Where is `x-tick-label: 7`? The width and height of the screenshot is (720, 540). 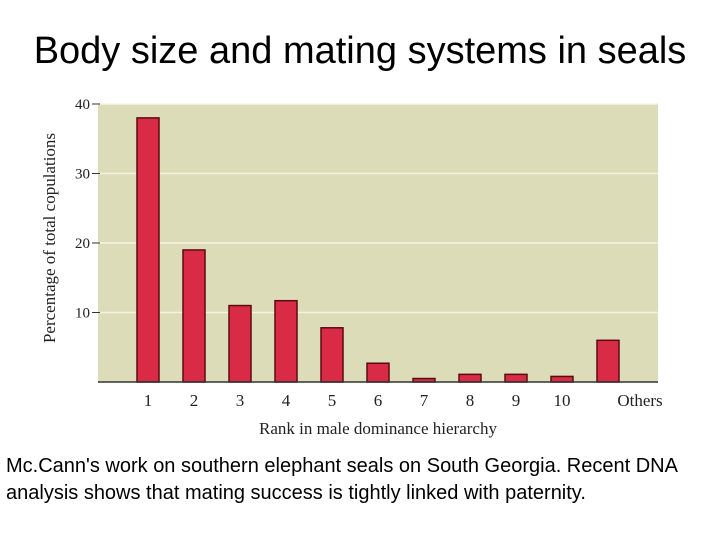
x-tick-label: 7 is located at coordinates (424, 400).